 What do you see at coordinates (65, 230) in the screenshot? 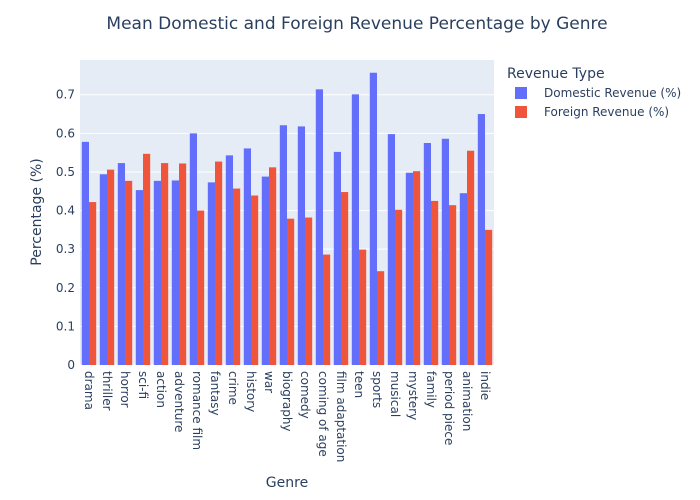
I see `y-tick-labels: 0 0.1 0.2 0.3 0.4 0.5 0.6 0.7` at bounding box center [65, 230].